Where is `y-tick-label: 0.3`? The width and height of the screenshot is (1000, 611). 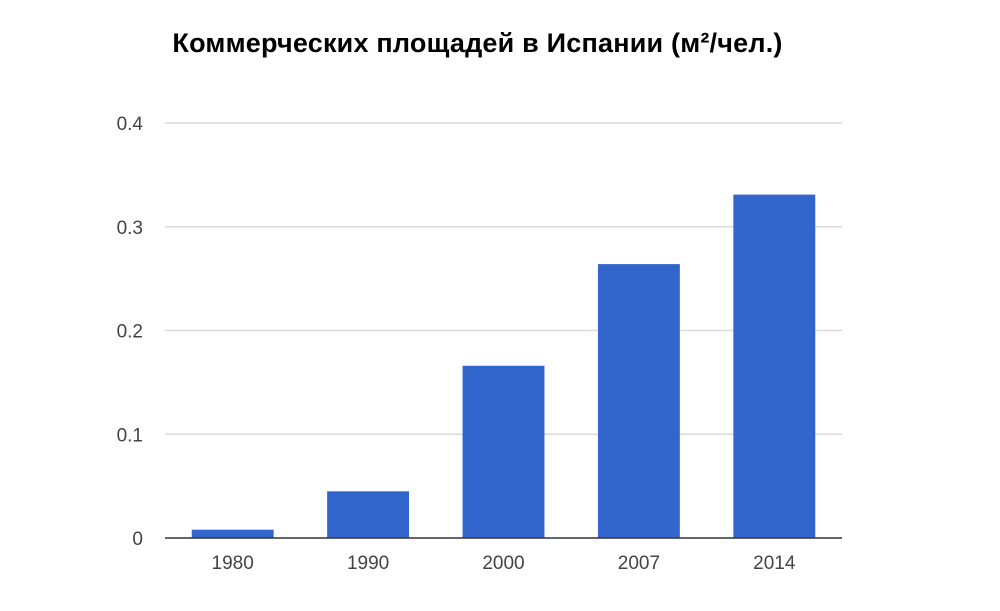
y-tick-label: 0.3 is located at coordinates (130, 228).